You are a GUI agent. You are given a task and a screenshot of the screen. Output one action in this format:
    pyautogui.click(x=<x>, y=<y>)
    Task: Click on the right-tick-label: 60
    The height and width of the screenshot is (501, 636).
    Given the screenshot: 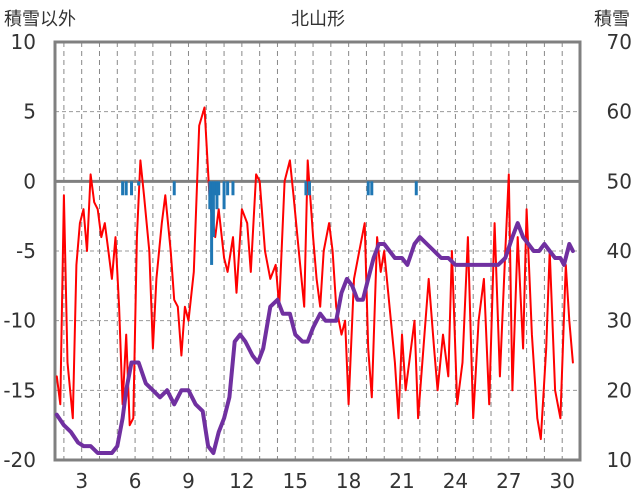 What is the action you would take?
    pyautogui.click(x=619, y=112)
    